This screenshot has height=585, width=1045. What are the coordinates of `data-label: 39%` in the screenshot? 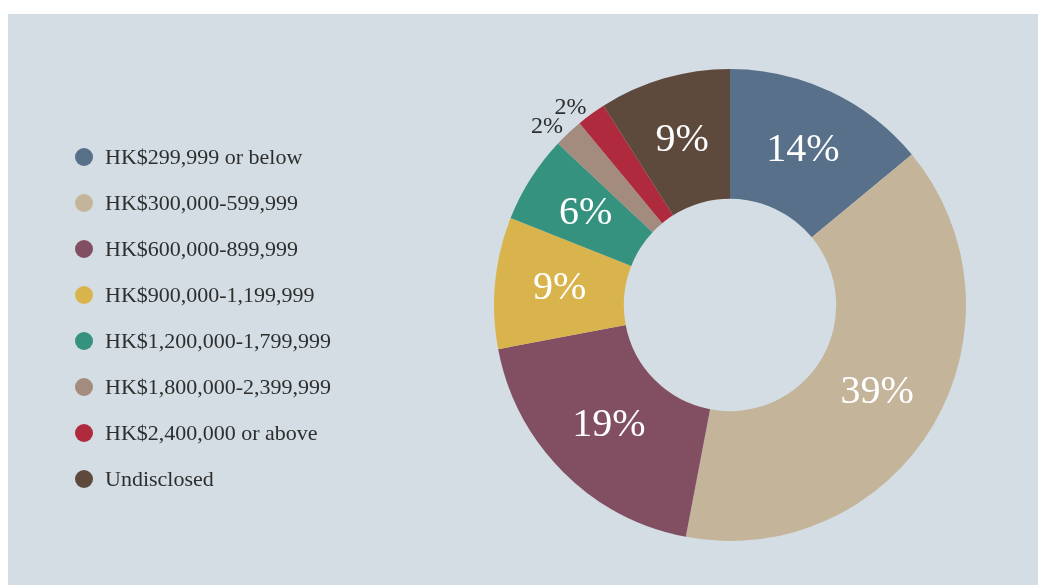 It's located at (877, 389).